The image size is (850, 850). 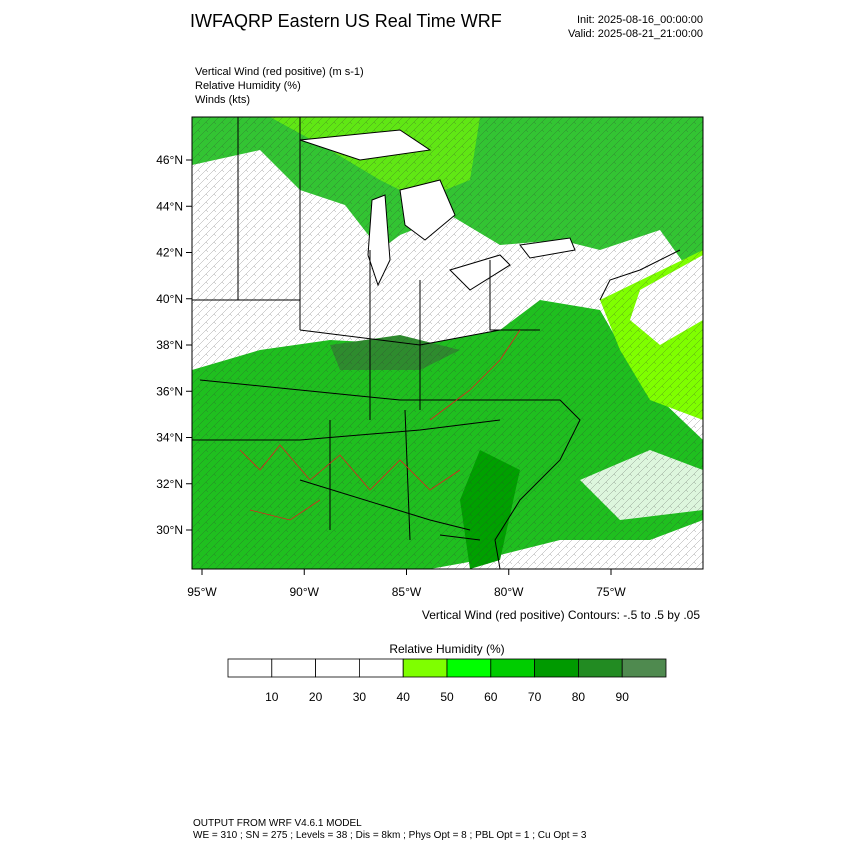 I want to click on lon-label: 80°W, so click(x=509, y=592).